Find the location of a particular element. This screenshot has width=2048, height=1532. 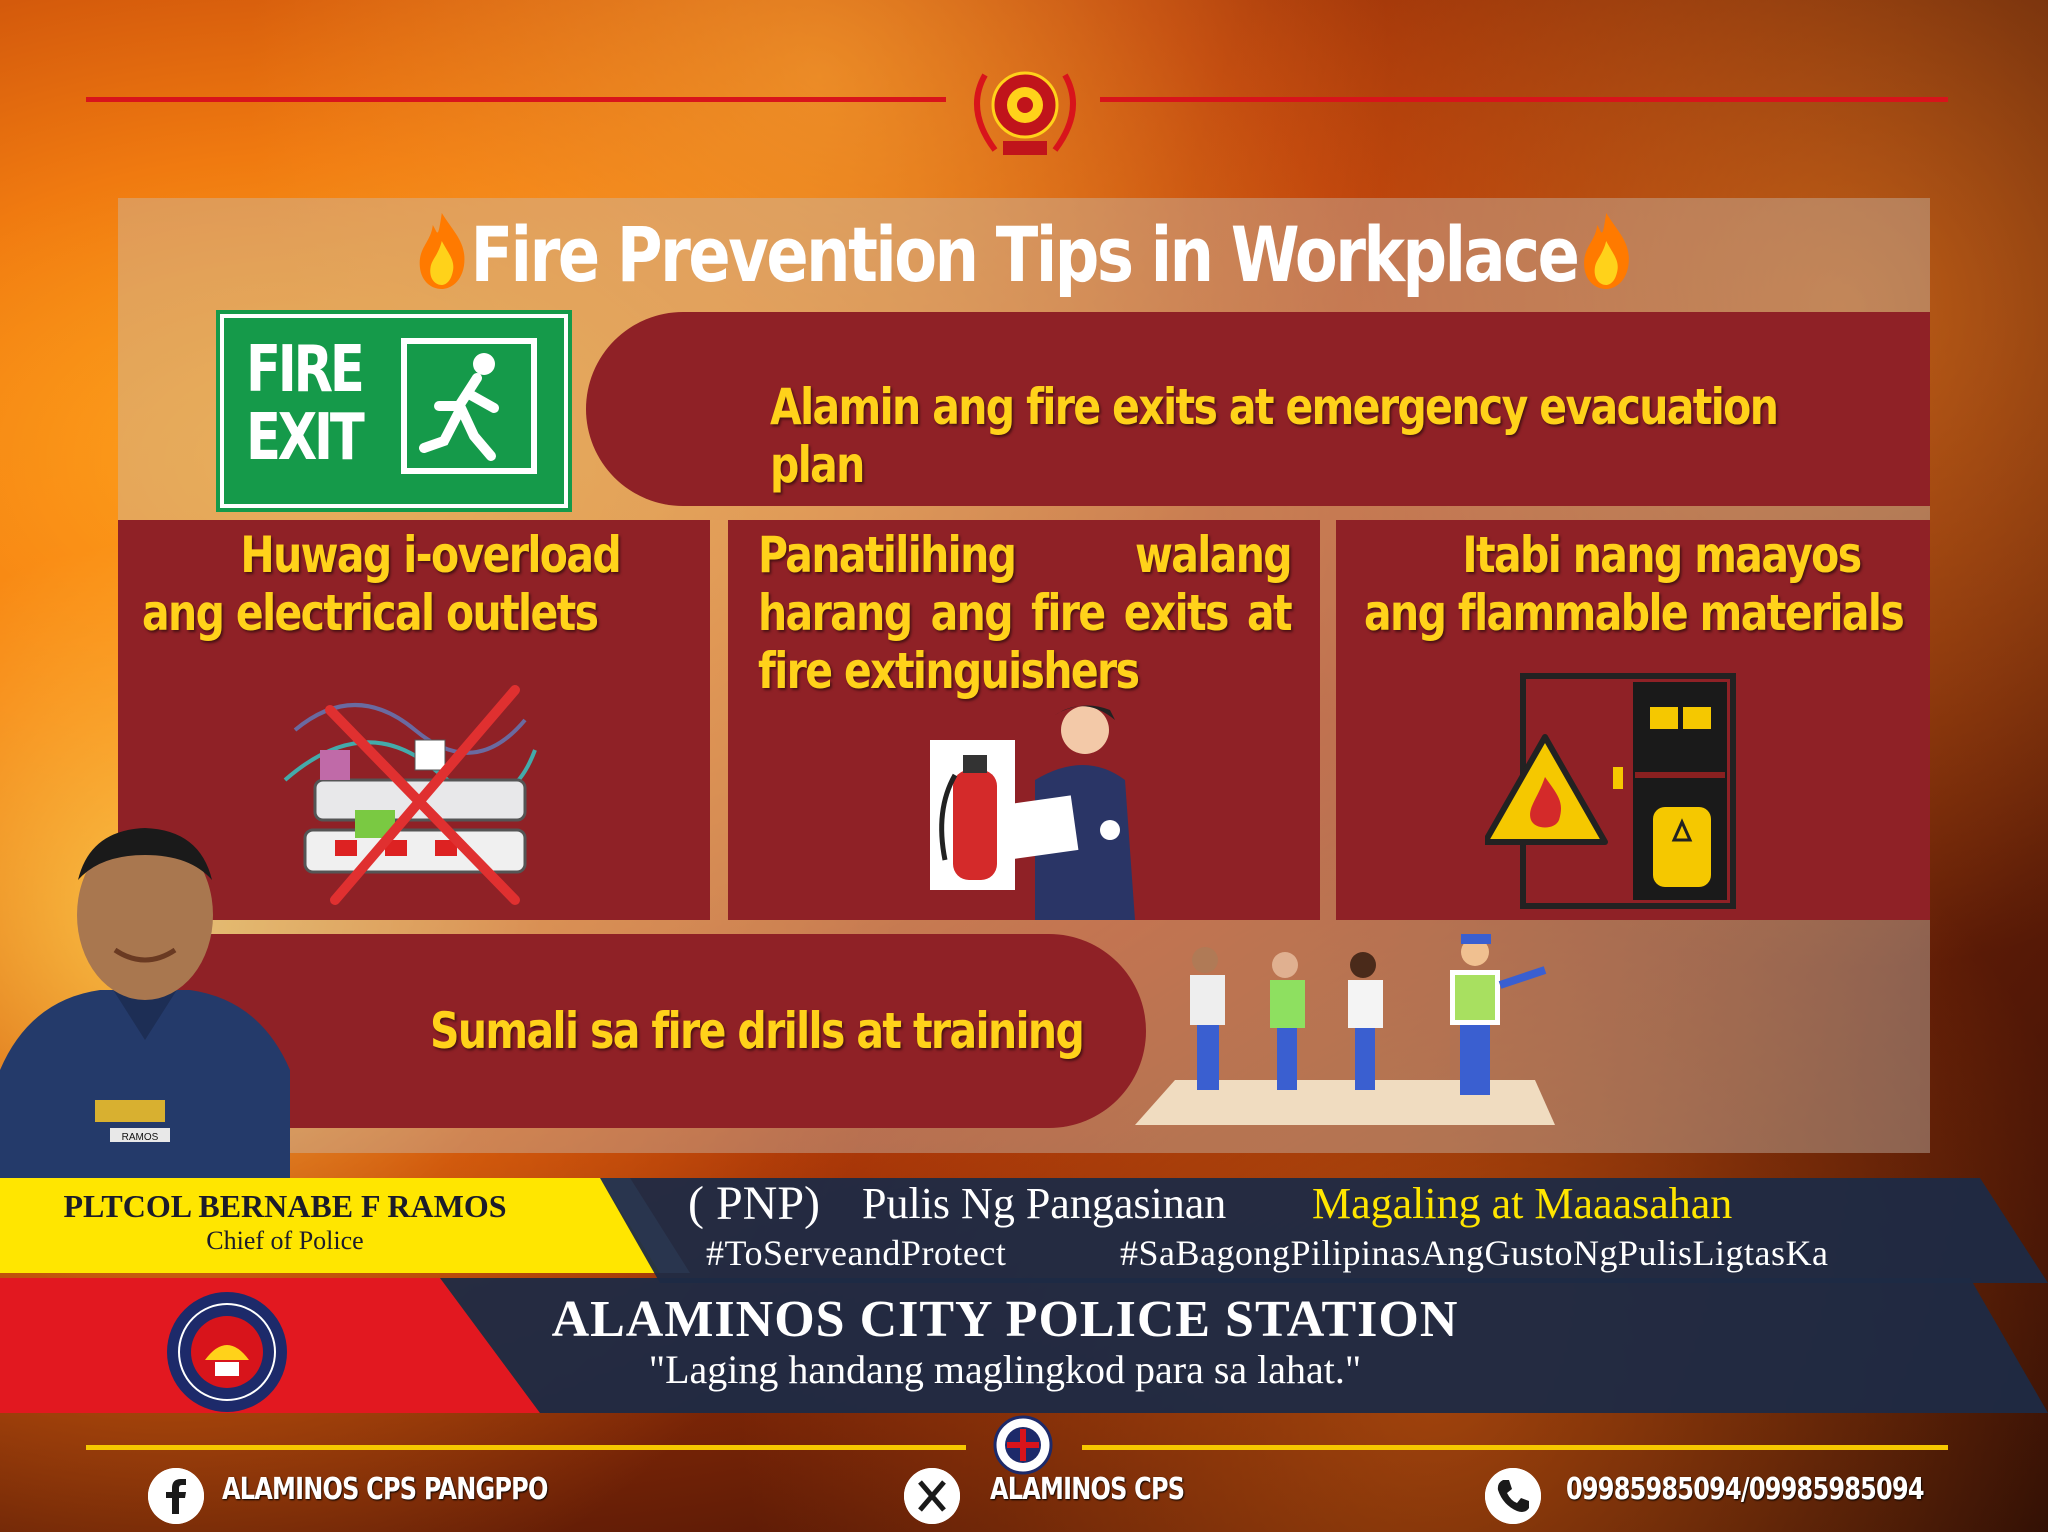

tip-outlets-text: Huwag i-overload ang electrical outlets is located at coordinates (382, 584).